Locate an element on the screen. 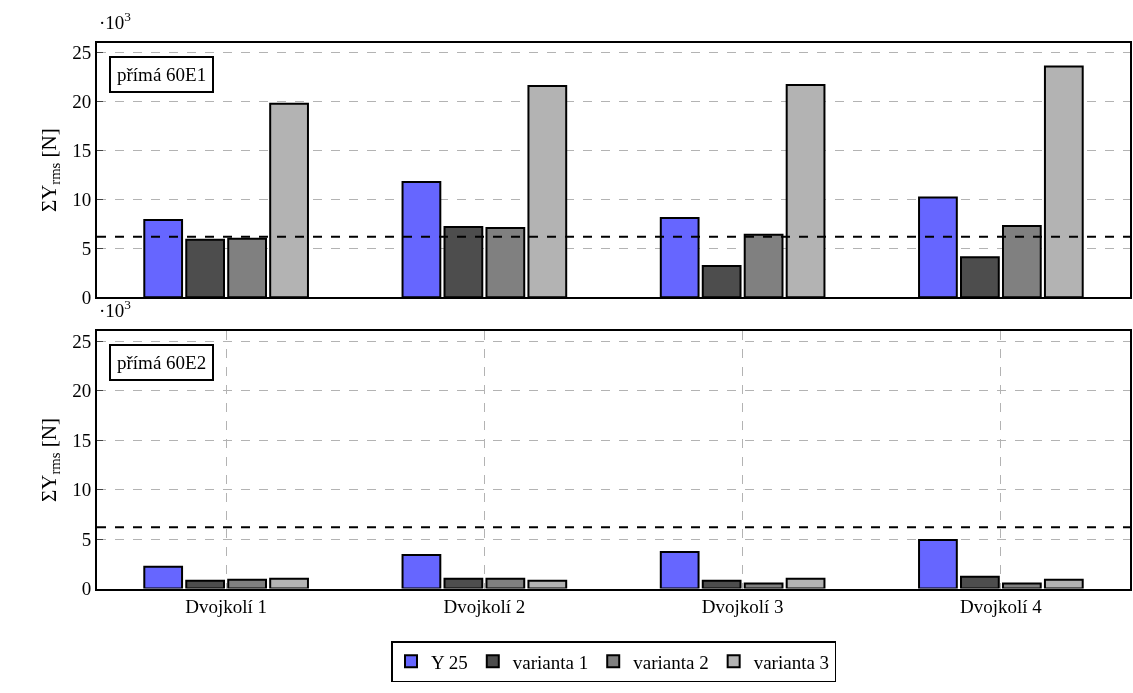 The height and width of the screenshot is (693, 1133). x-tick-label: Dvojkolí 1 is located at coordinates (226, 607).